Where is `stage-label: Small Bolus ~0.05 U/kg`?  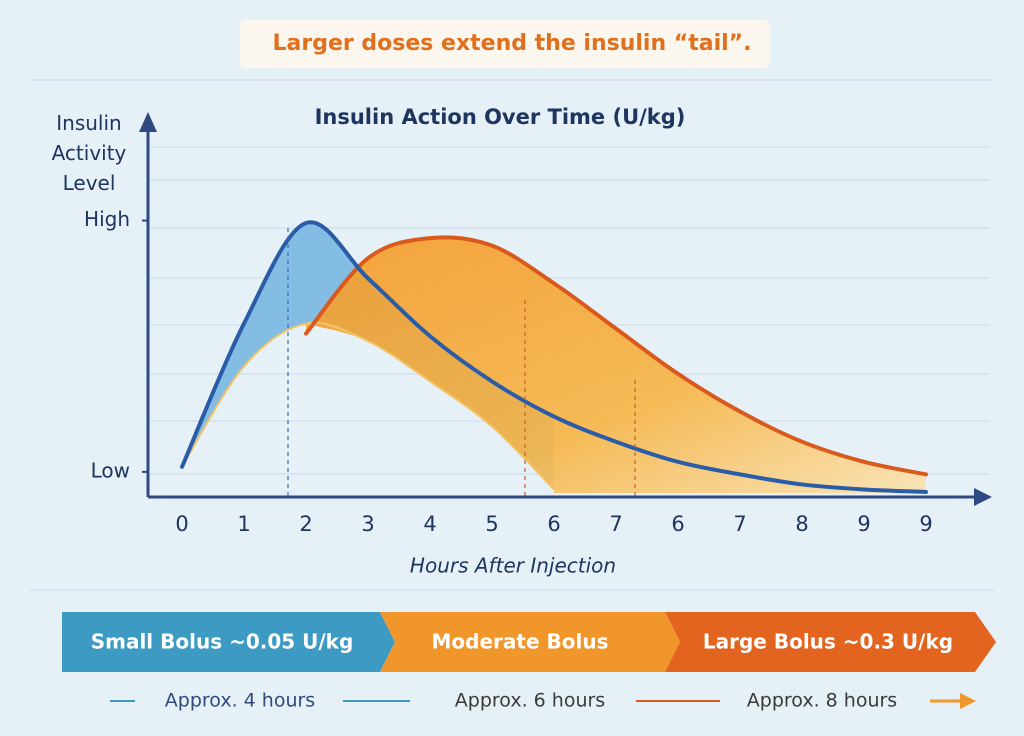 stage-label: Small Bolus ~0.05 U/kg is located at coordinates (222, 642).